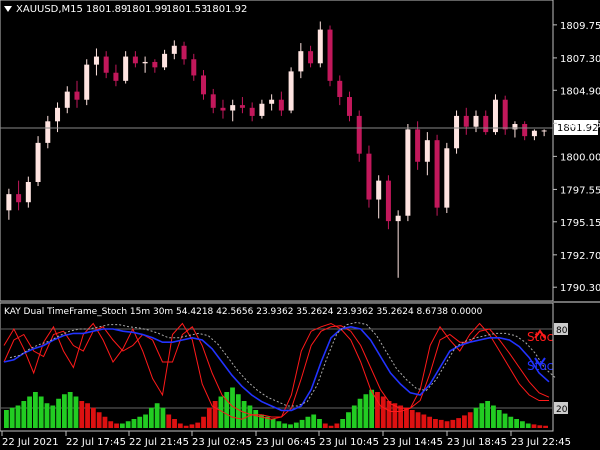 This screenshot has height=450, width=600. Describe the element at coordinates (276, 407) in the screenshot. I see `stoch-histogram` at that location.